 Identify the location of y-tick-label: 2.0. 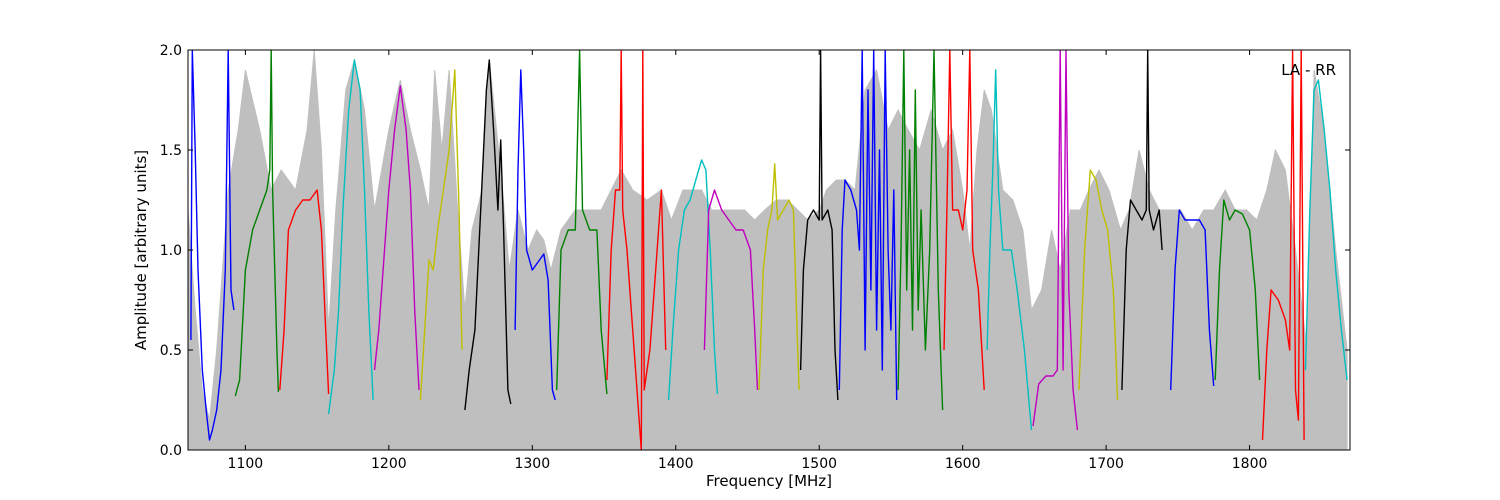
(171, 51).